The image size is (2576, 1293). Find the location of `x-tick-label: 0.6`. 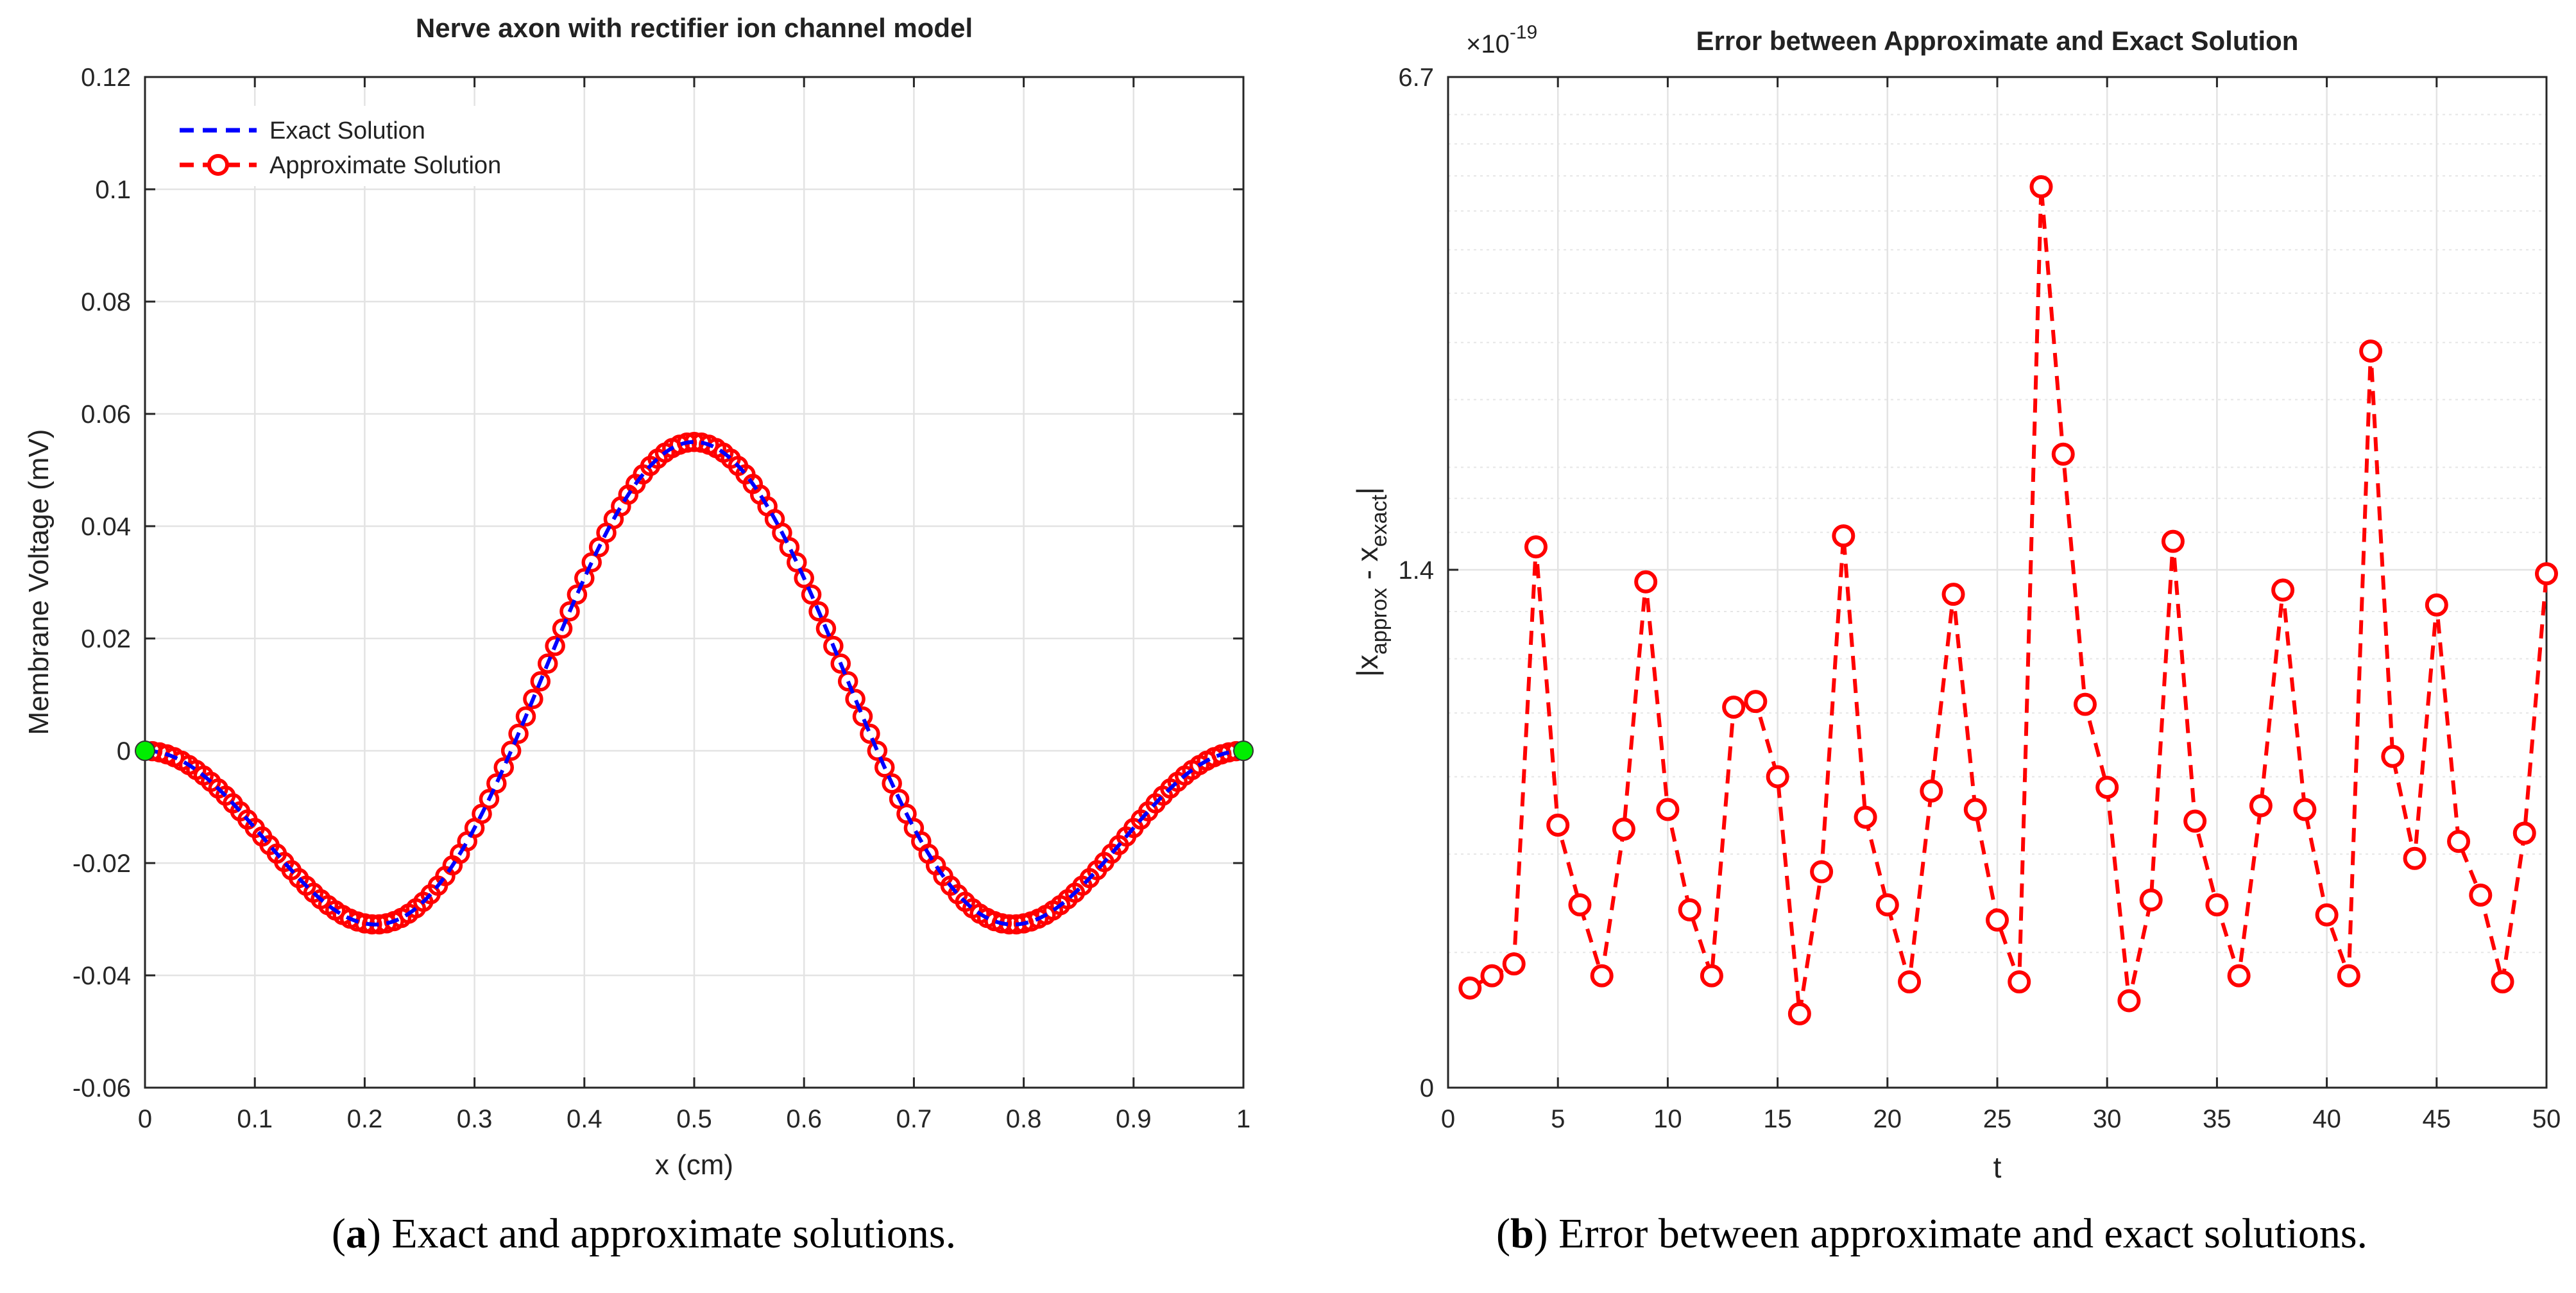

x-tick-label: 0.6 is located at coordinates (804, 1119).